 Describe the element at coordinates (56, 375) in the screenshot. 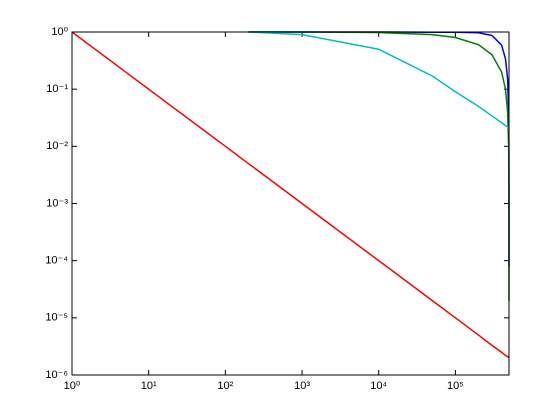

I see `y-tick-label: 10⁻⁶` at that location.